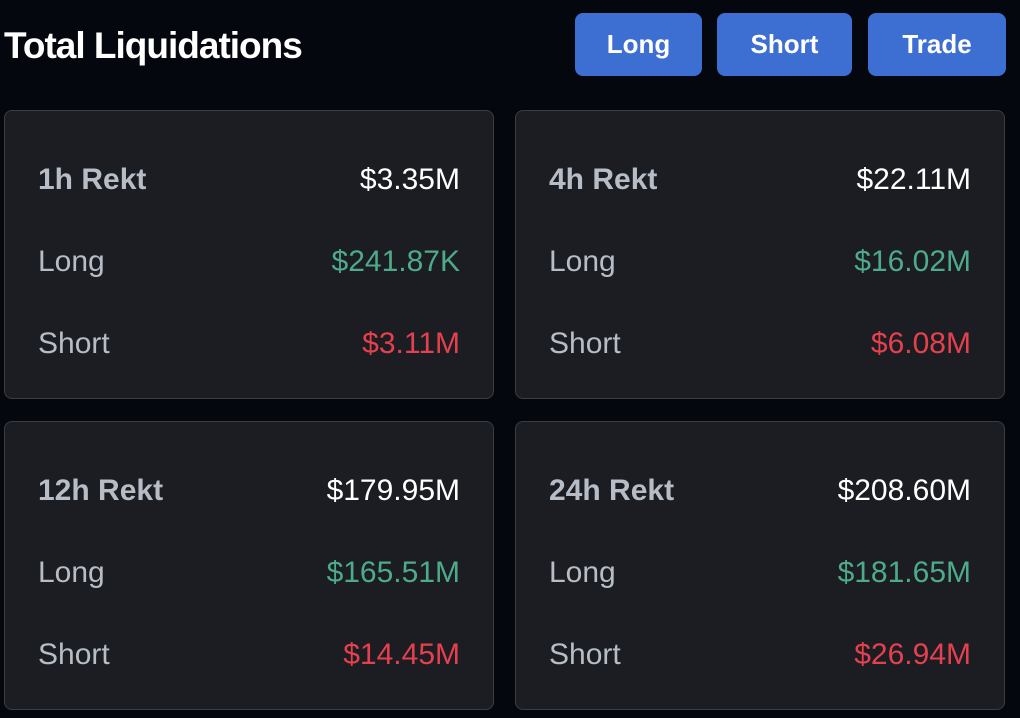  I want to click on total-row: 12h Rekt $179.95M, so click(249, 491).